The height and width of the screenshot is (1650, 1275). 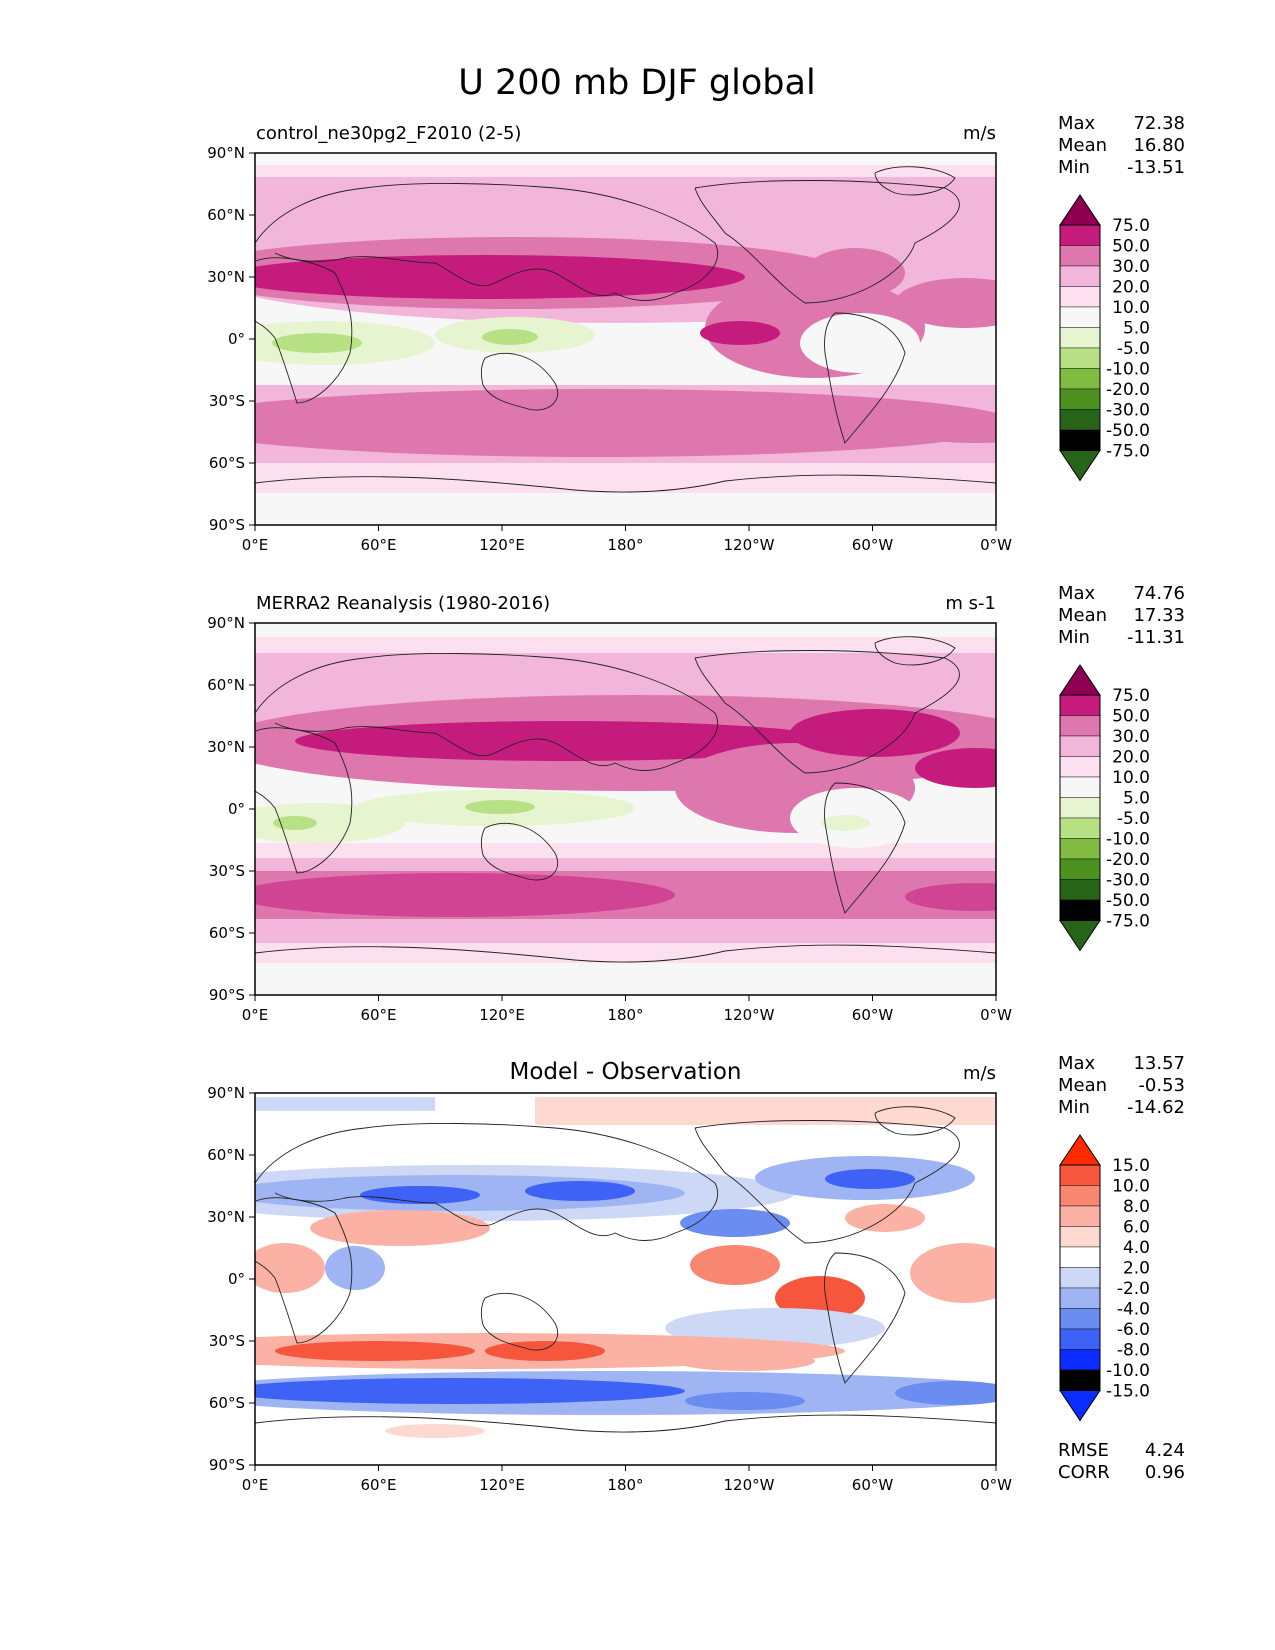 I want to click on stat-value: 13.57, so click(x=1159, y=1063).